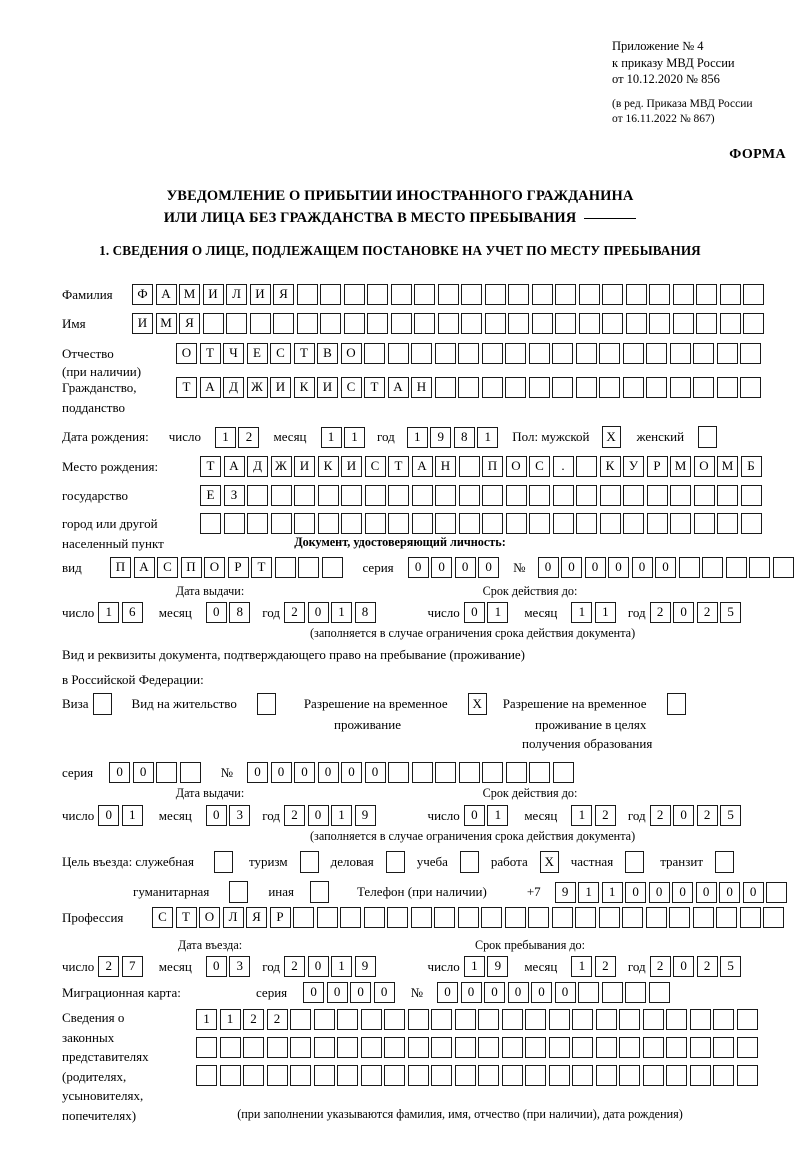 The image size is (800, 1163). Describe the element at coordinates (257, 466) in the screenshot. I see `char-cell: Д` at that location.